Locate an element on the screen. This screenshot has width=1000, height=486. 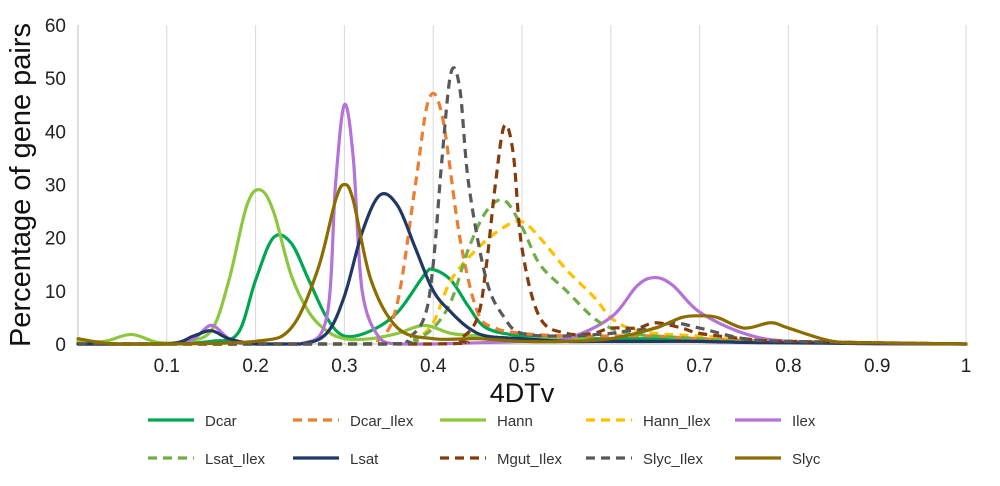
legend-label: Slyc is located at coordinates (806, 459).